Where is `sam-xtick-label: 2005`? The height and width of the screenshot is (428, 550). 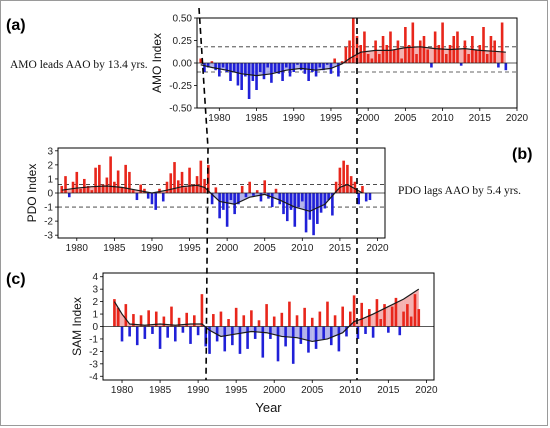
sam-xtick-label: 2005 is located at coordinates (312, 390).